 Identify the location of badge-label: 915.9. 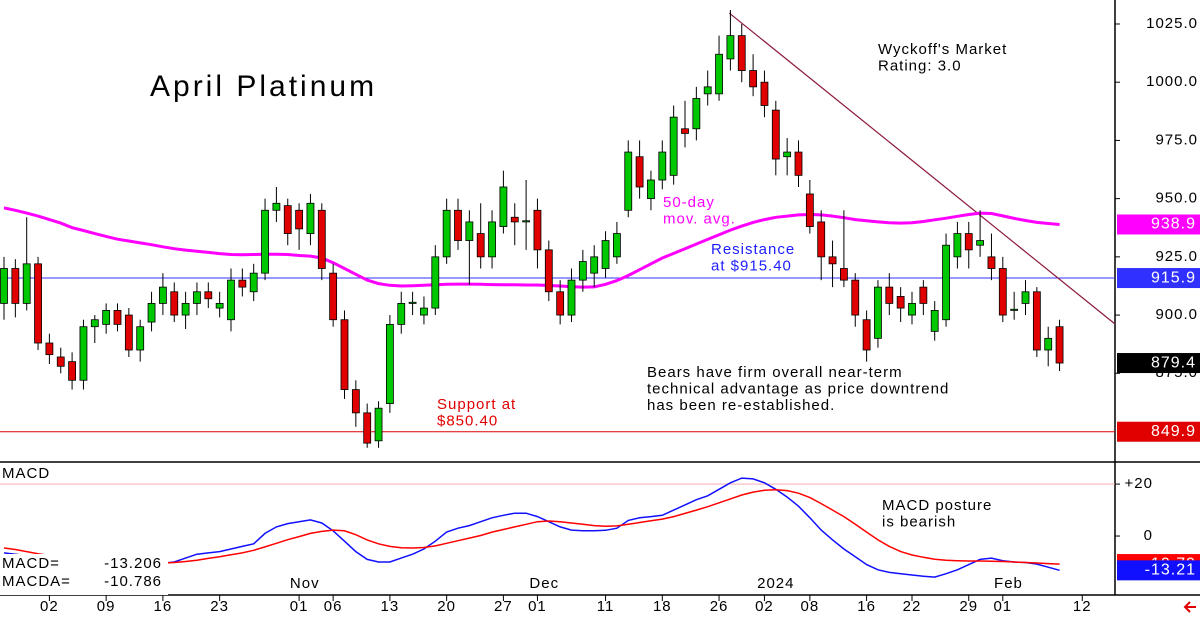
(1173, 277).